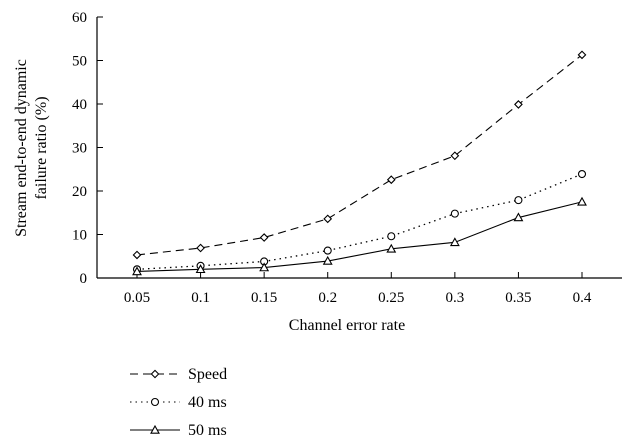 The width and height of the screenshot is (624, 442). Describe the element at coordinates (137, 298) in the screenshot. I see `x-tick-label: 0.05` at that location.